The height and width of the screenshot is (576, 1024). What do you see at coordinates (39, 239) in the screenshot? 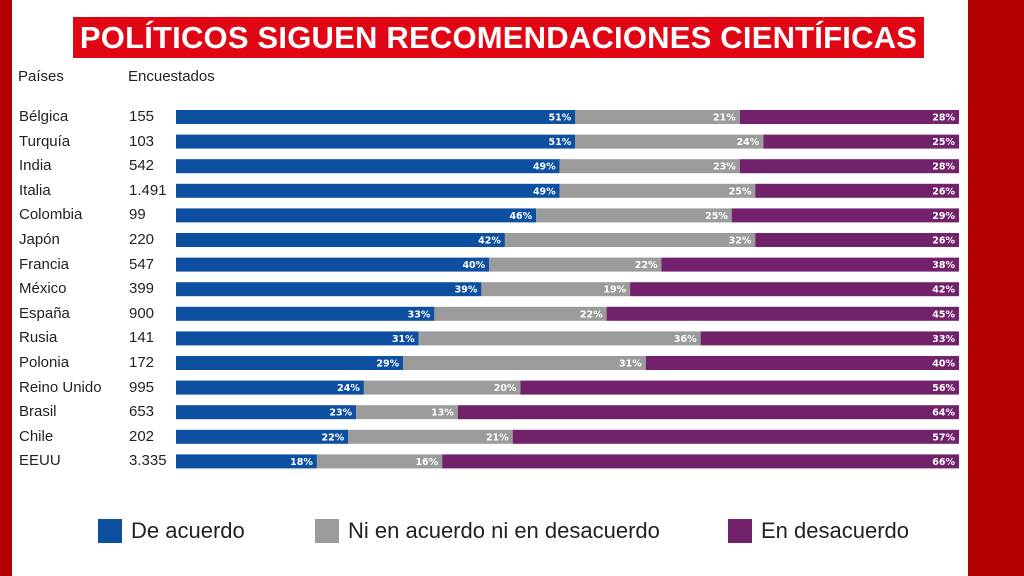
I see `country-label: Japón` at bounding box center [39, 239].